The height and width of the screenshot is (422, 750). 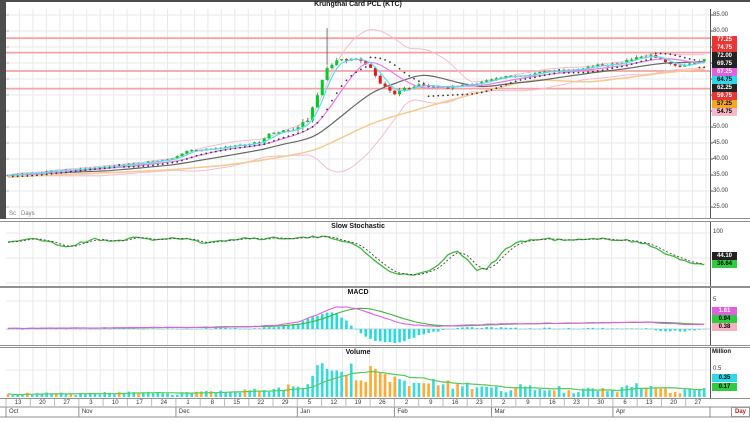 I want to click on macd-panel-title: MACD, so click(x=358, y=292).